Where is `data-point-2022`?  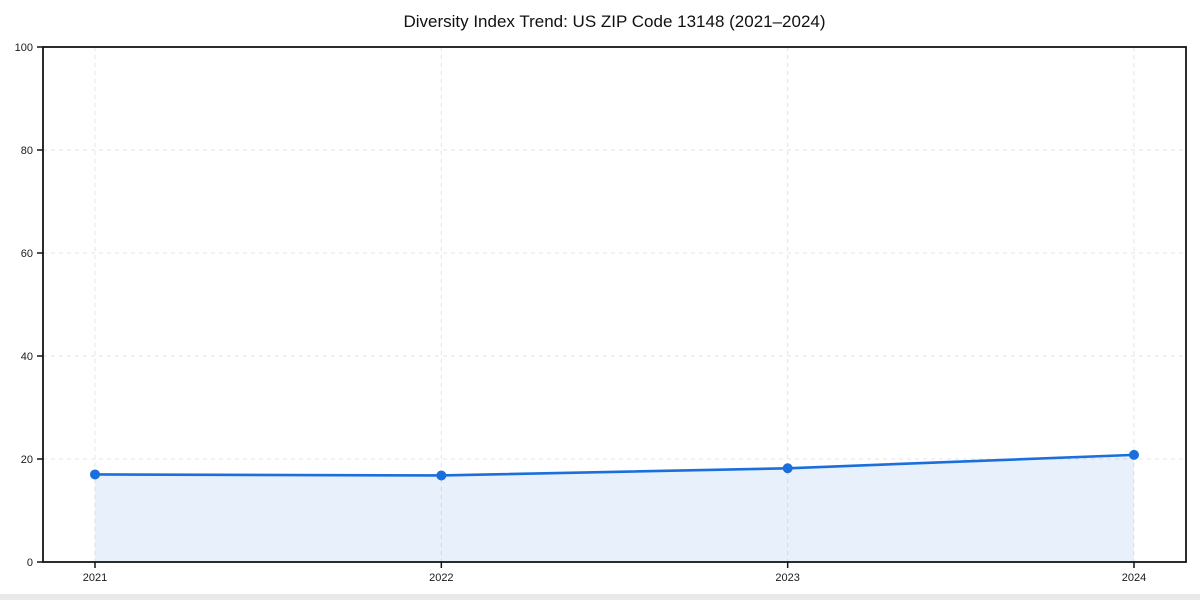
data-point-2022 is located at coordinates (441, 475).